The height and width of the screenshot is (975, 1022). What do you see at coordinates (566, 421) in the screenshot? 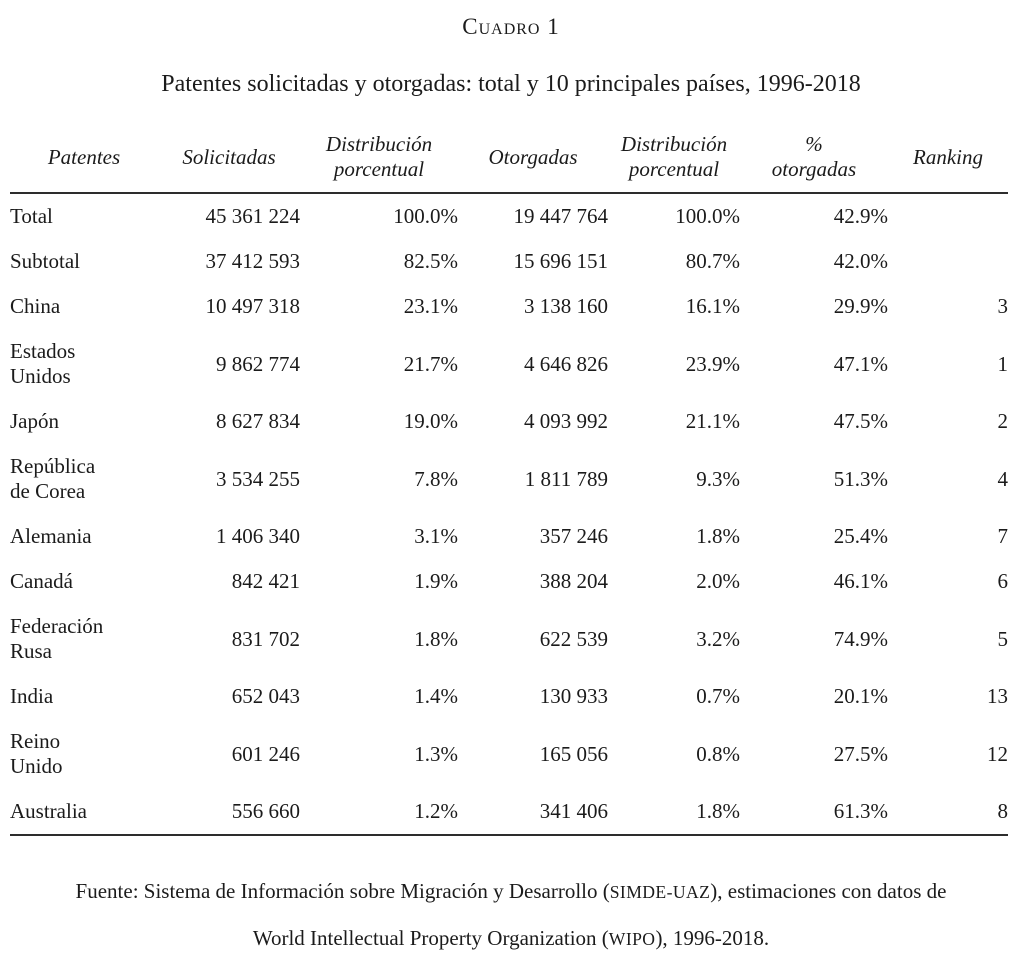
I see `cell-otorgadas: 4 093 992` at bounding box center [566, 421].